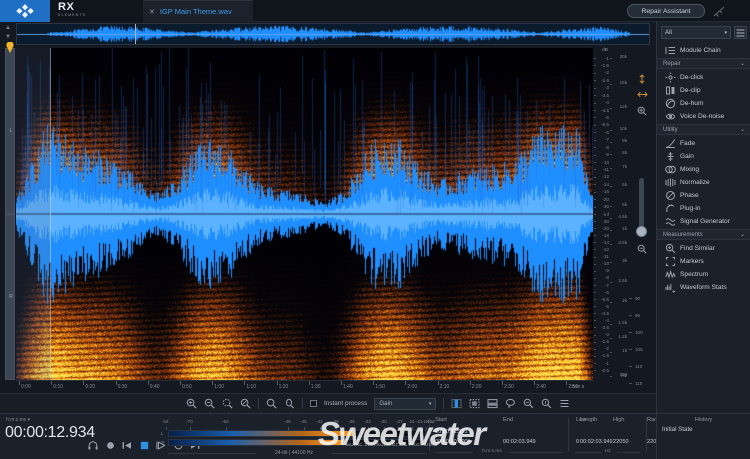 This screenshot has width=750, height=459. I want to click on zoom-in-icon, so click(642, 112).